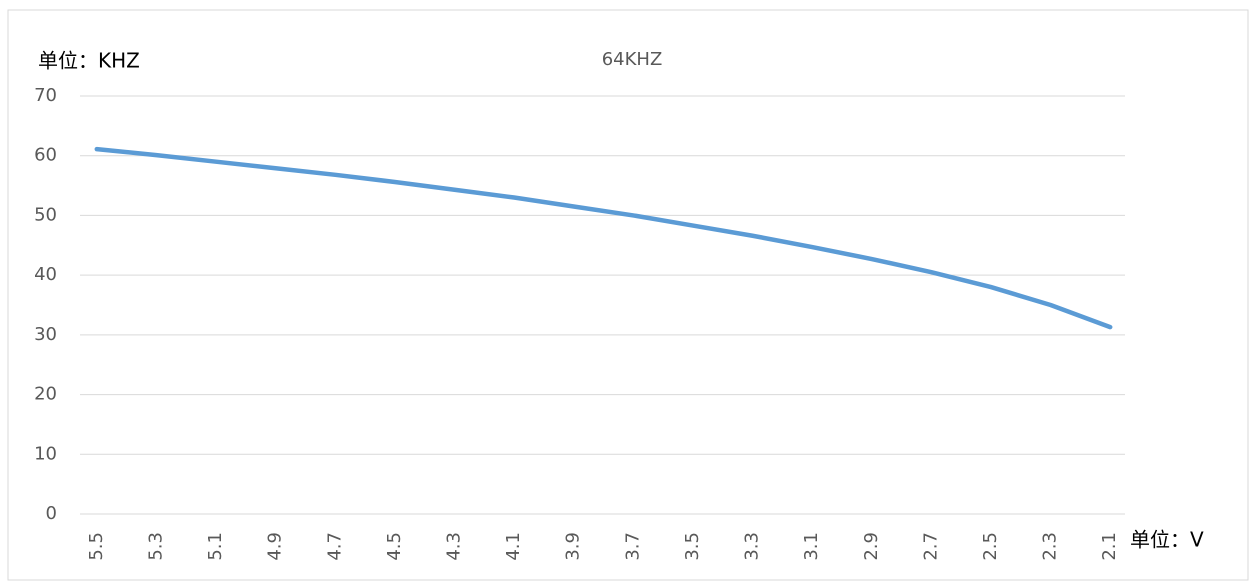 This screenshot has width=1249, height=581. I want to click on x-tick-label: 2.5, so click(990, 546).